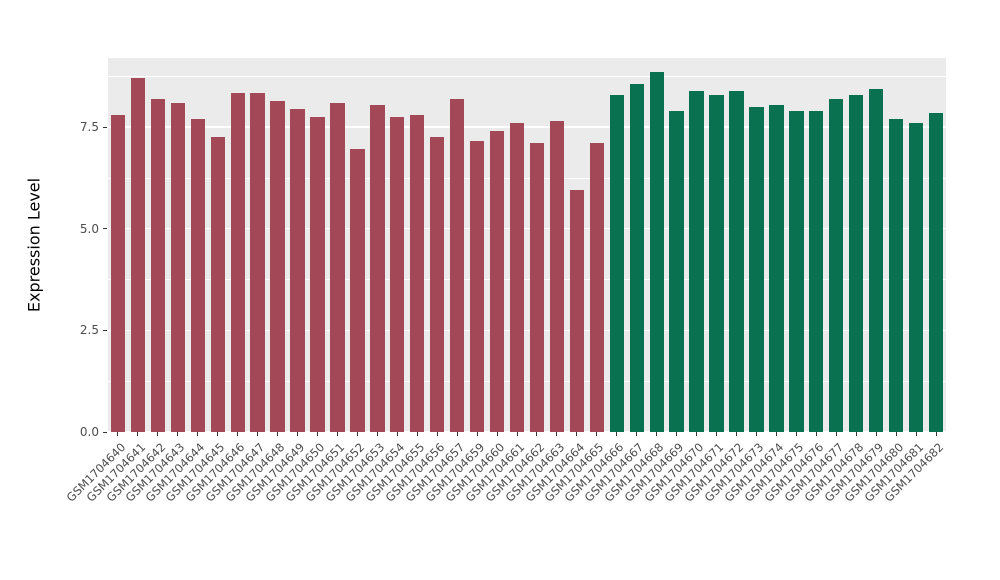  Describe the element at coordinates (876, 260) in the screenshot. I see `bar-GSM1704679` at that location.